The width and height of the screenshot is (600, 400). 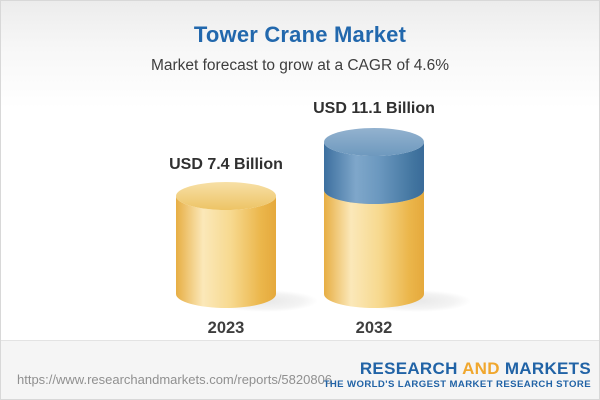 What do you see at coordinates (226, 245) in the screenshot?
I see `bar-2023-cylinder` at bounding box center [226, 245].